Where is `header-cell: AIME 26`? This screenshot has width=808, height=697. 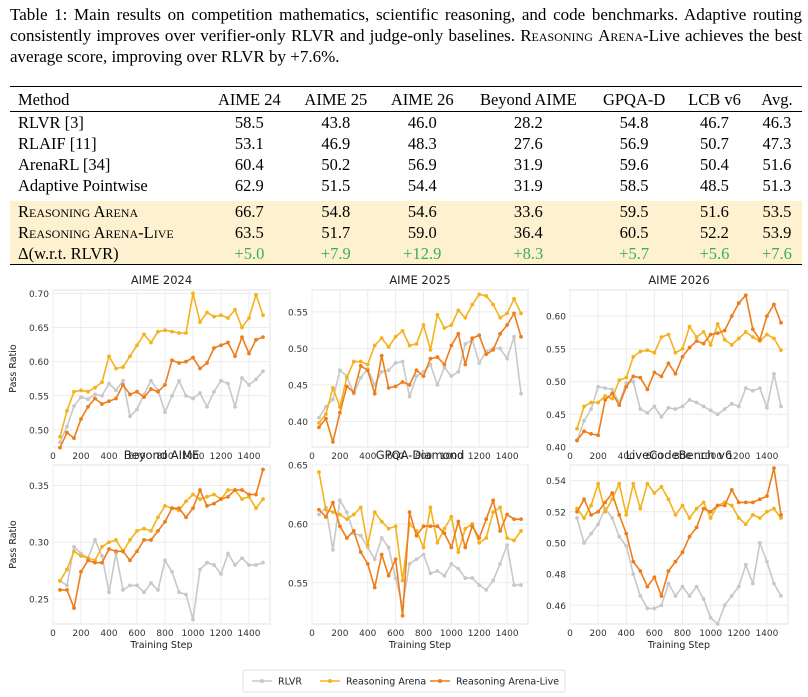
header-cell: AIME 26 is located at coordinates (422, 99).